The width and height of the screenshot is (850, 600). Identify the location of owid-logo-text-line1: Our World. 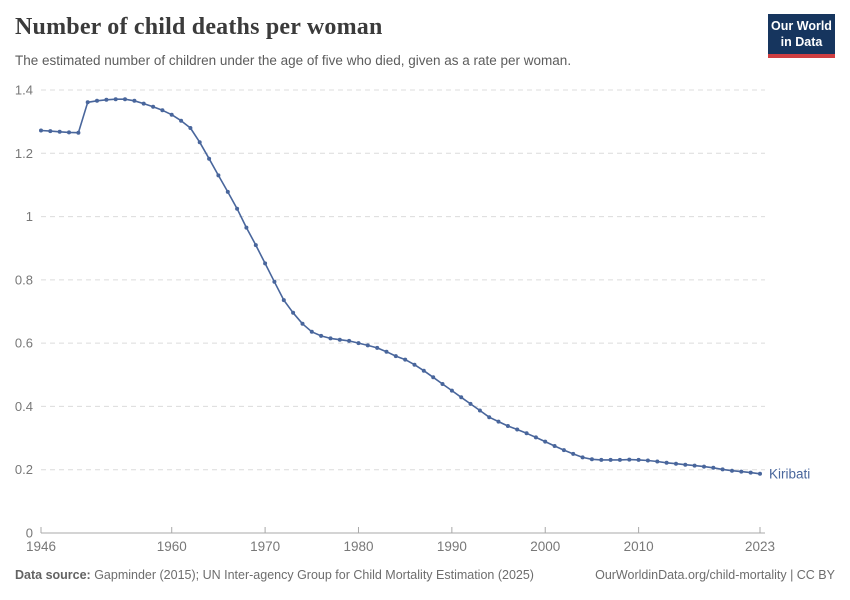
(801, 26).